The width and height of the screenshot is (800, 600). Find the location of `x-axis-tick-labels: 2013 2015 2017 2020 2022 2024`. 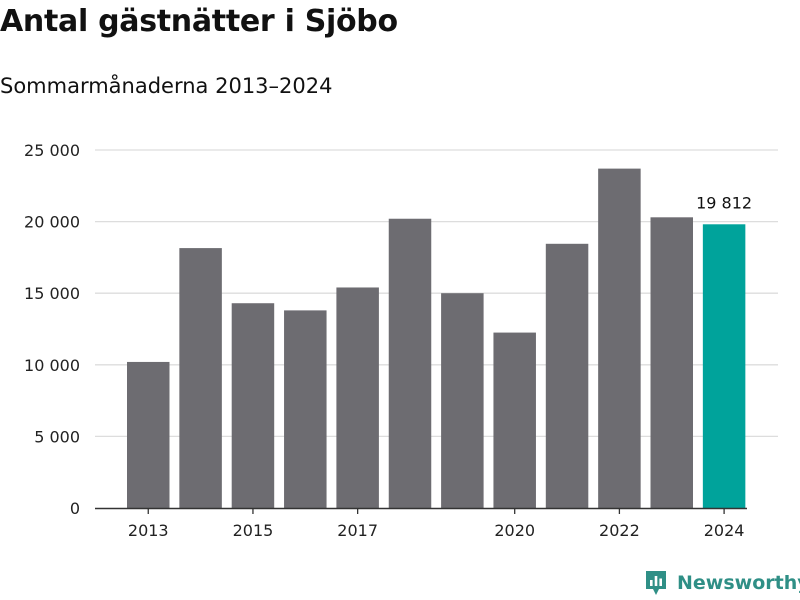

x-axis-tick-labels: 2013 2015 2017 2020 2022 2024 is located at coordinates (436, 530).